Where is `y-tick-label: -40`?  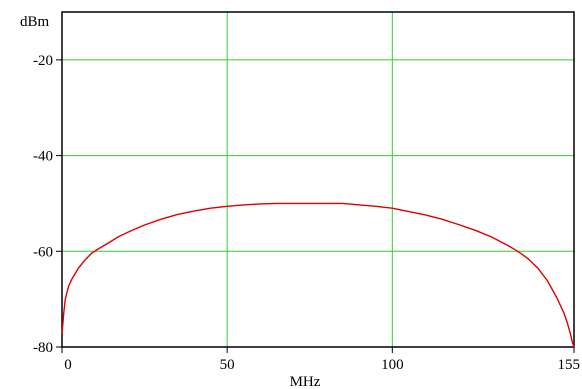 y-tick-label: -40 is located at coordinates (43, 157).